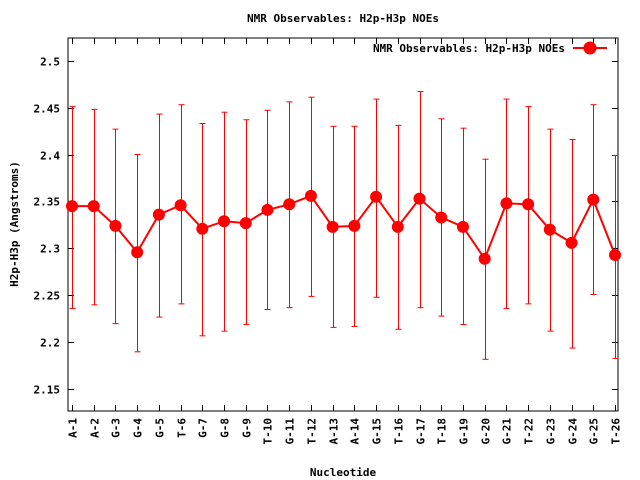 The image size is (640, 480). I want to click on x-tick-label: T-22, so click(529, 431).